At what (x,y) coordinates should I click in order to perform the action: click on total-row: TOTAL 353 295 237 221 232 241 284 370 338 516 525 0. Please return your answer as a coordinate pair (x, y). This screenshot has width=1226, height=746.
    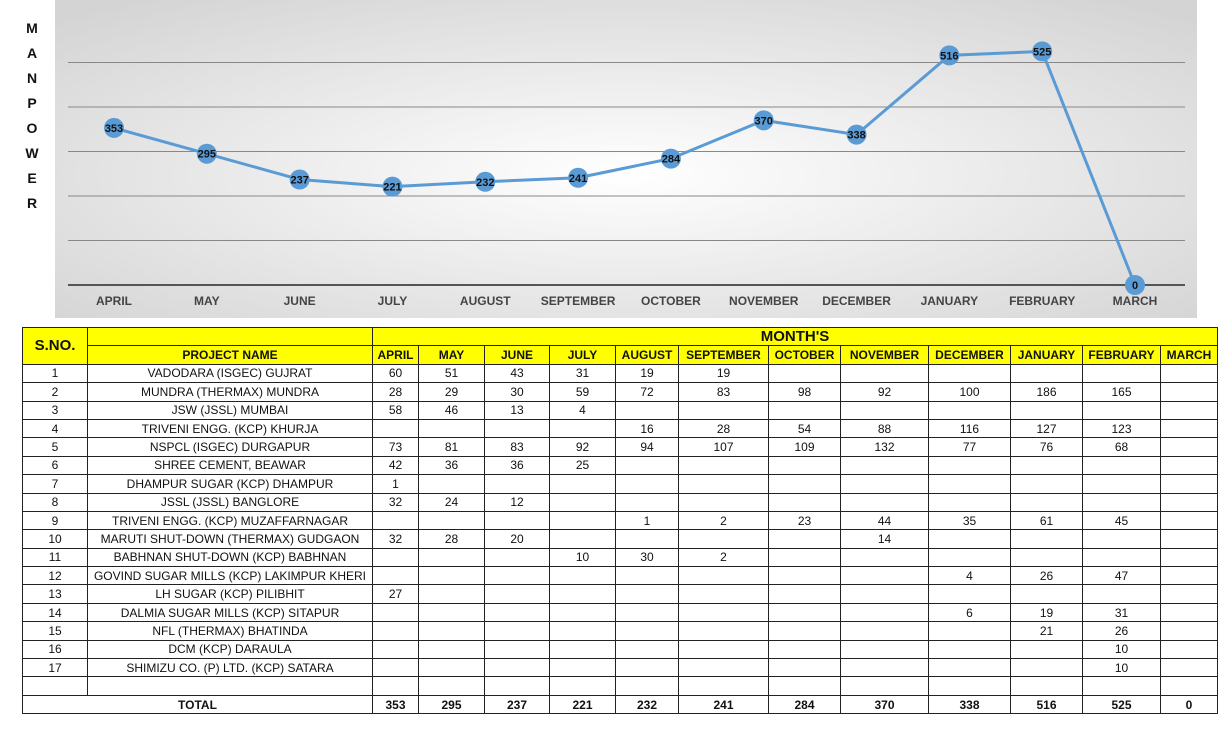
    Looking at the image, I should click on (620, 704).